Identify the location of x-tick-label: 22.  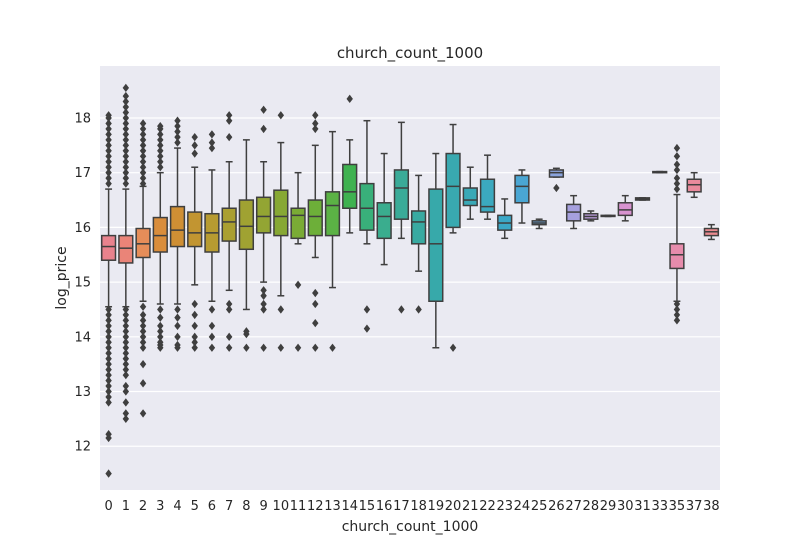
(487, 506).